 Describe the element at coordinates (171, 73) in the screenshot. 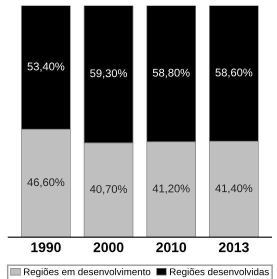

I see `data-label: 58,80%` at that location.